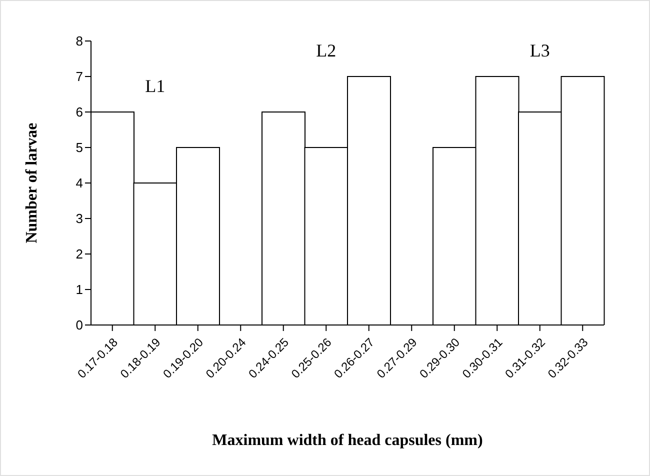 This screenshot has width=650, height=476. I want to click on y-tick-label: 4, so click(79, 183).